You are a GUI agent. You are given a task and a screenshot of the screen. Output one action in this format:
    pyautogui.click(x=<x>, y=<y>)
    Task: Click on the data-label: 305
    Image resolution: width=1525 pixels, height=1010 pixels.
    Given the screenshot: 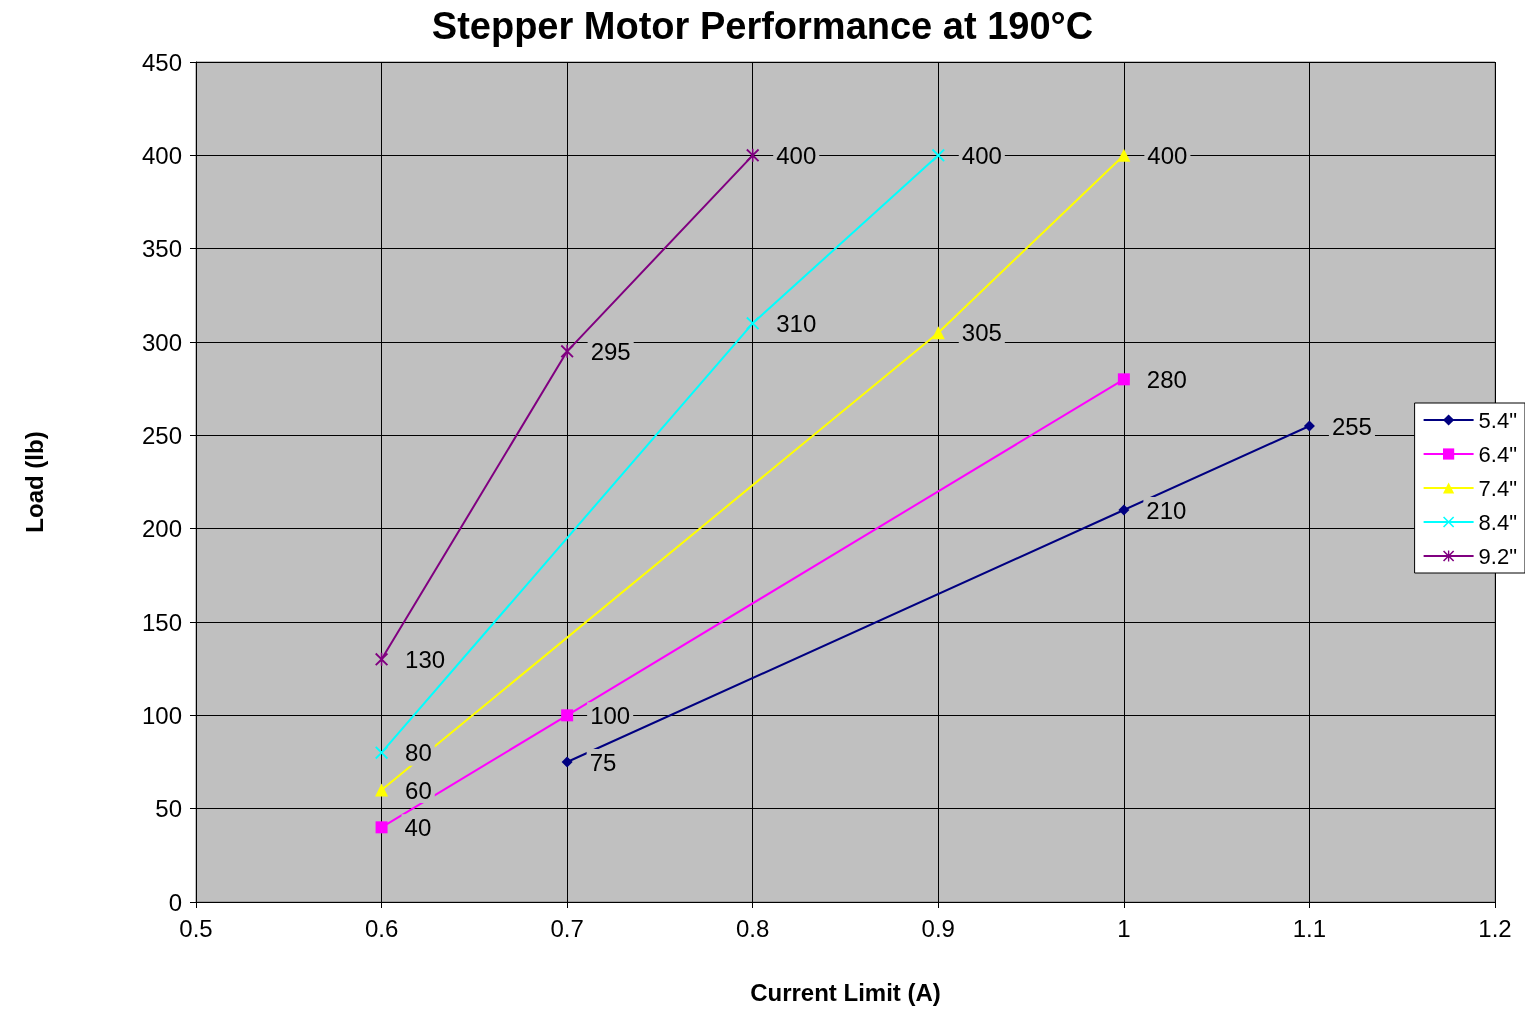 What is the action you would take?
    pyautogui.click(x=981, y=333)
    